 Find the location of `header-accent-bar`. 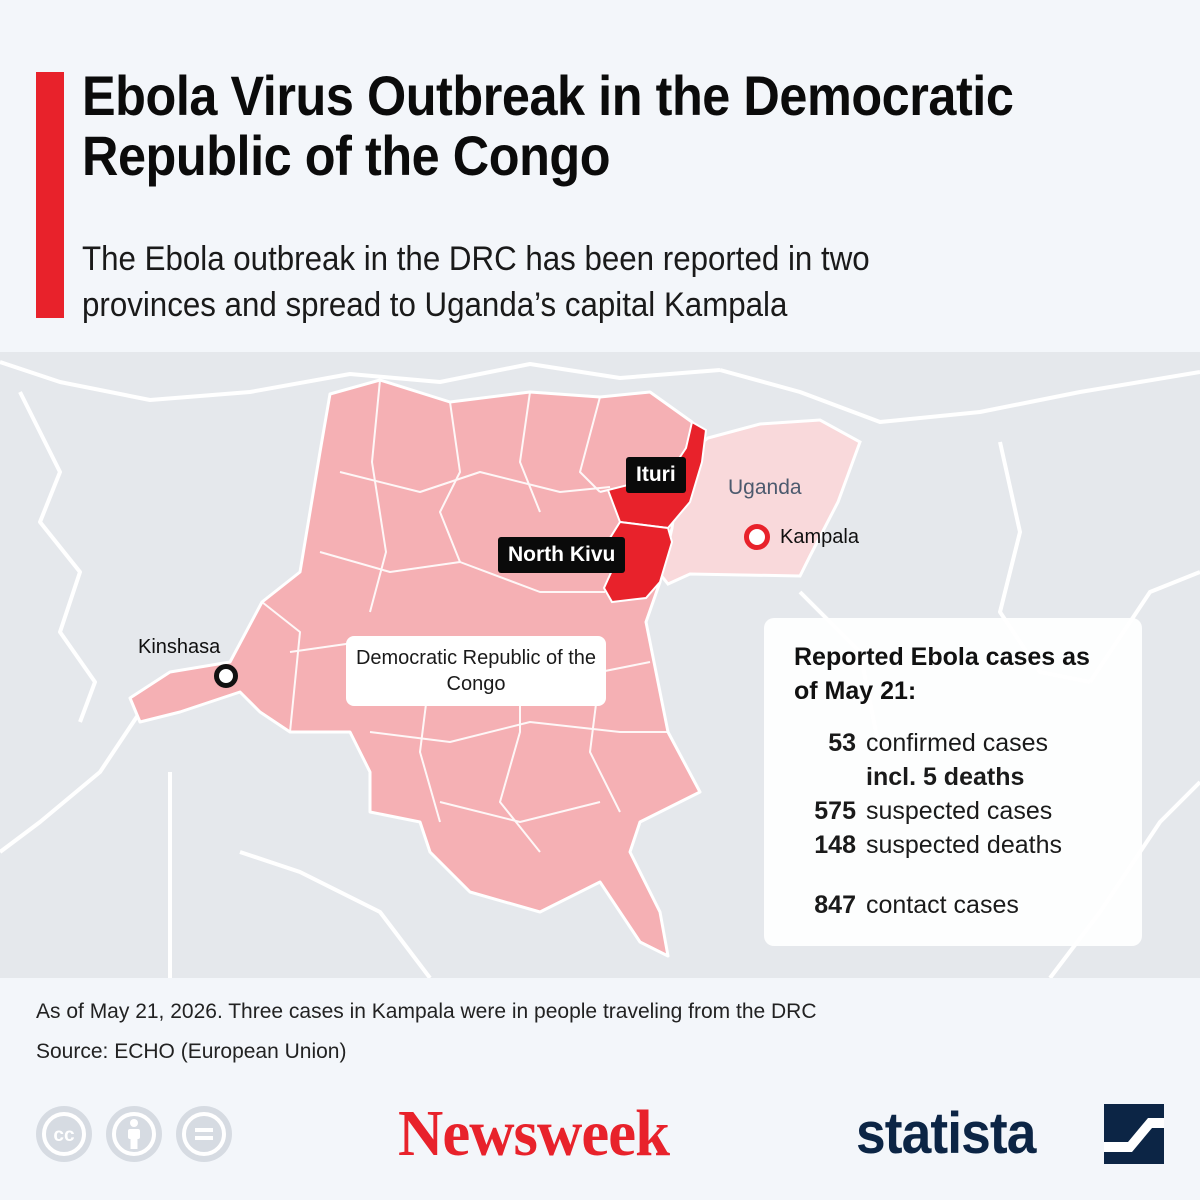

header-accent-bar is located at coordinates (50, 195).